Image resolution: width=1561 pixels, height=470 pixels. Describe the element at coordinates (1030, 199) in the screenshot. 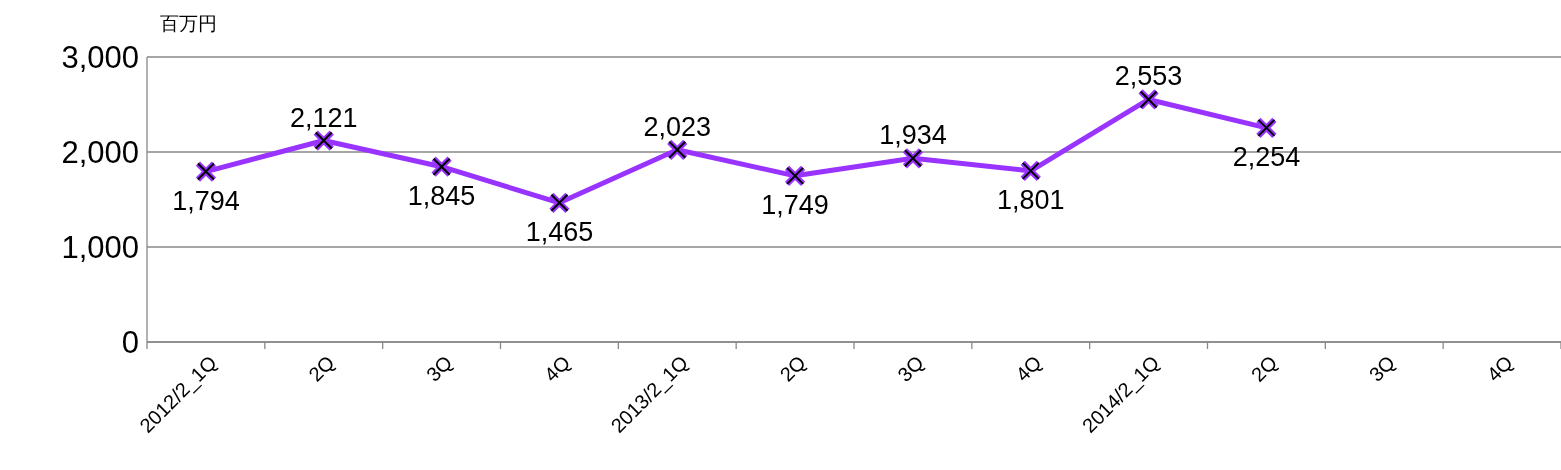

I see `data-label: 1,801` at that location.